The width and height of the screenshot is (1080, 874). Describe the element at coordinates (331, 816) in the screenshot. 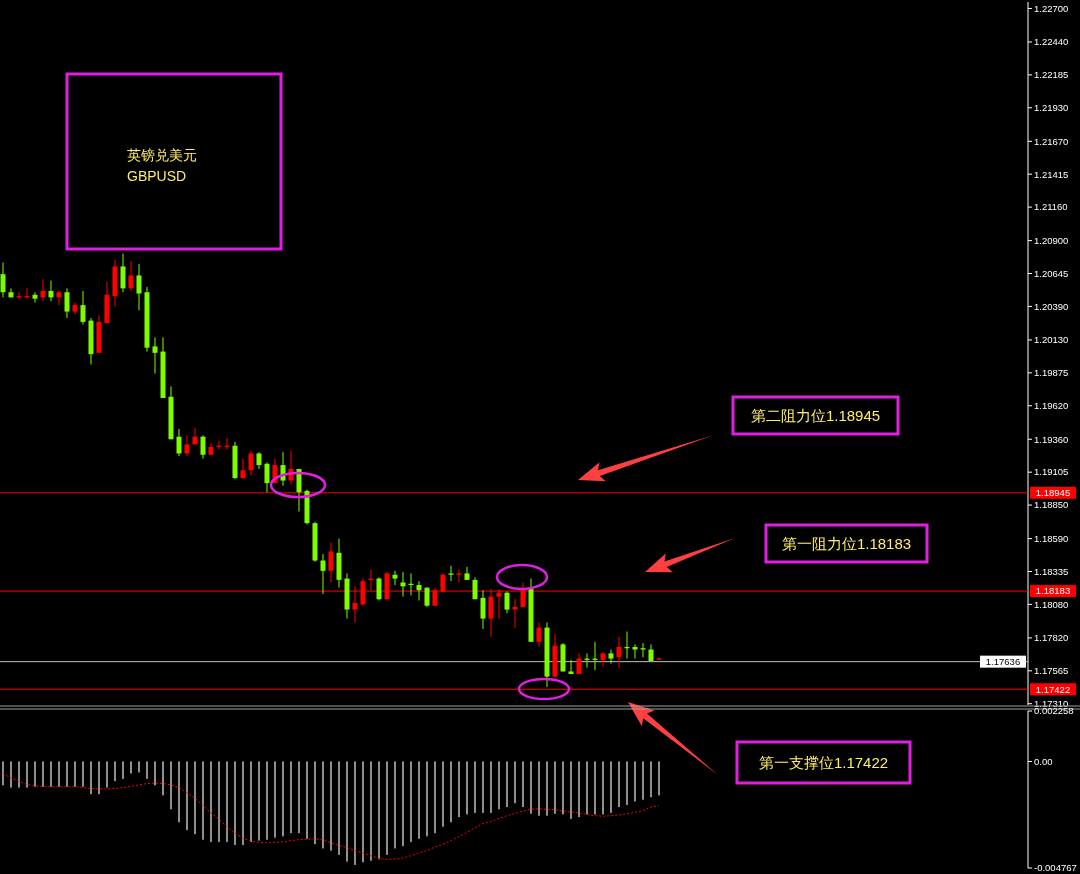

I see `line-series` at that location.